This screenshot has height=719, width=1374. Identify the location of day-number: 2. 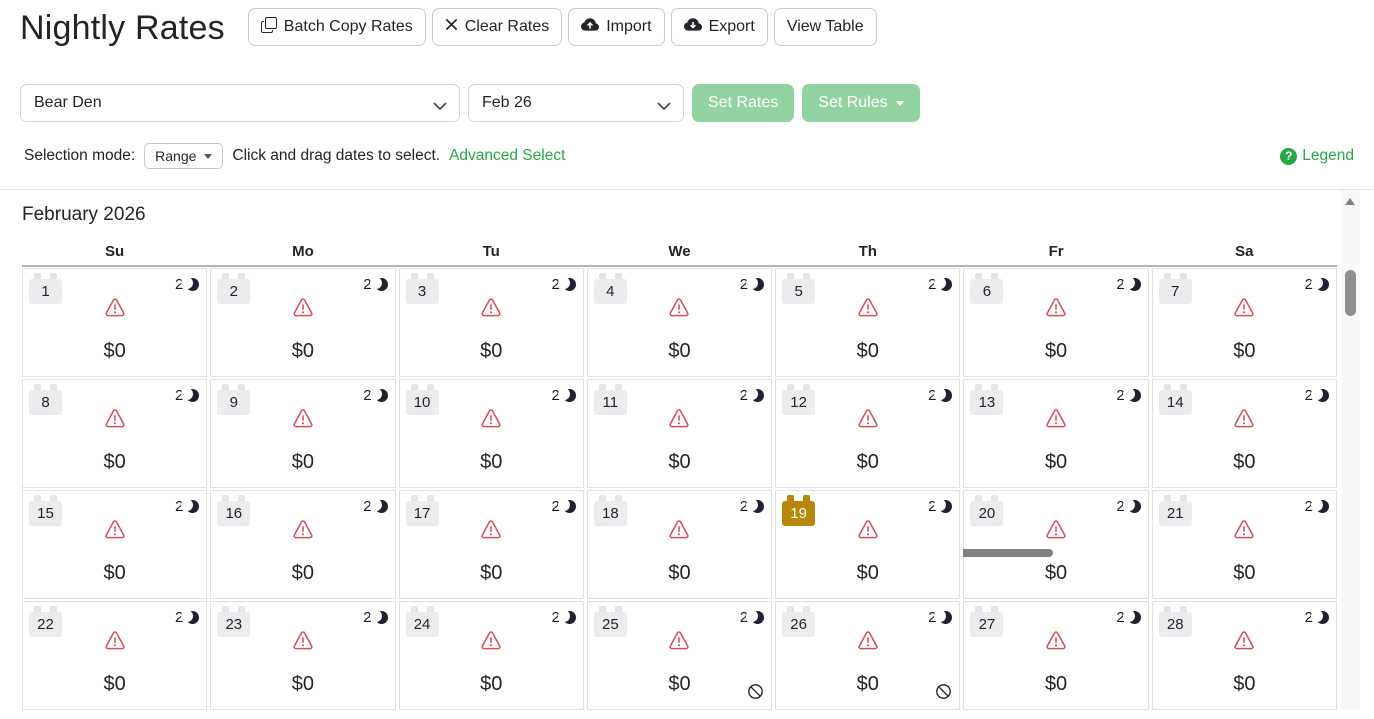
(234, 291).